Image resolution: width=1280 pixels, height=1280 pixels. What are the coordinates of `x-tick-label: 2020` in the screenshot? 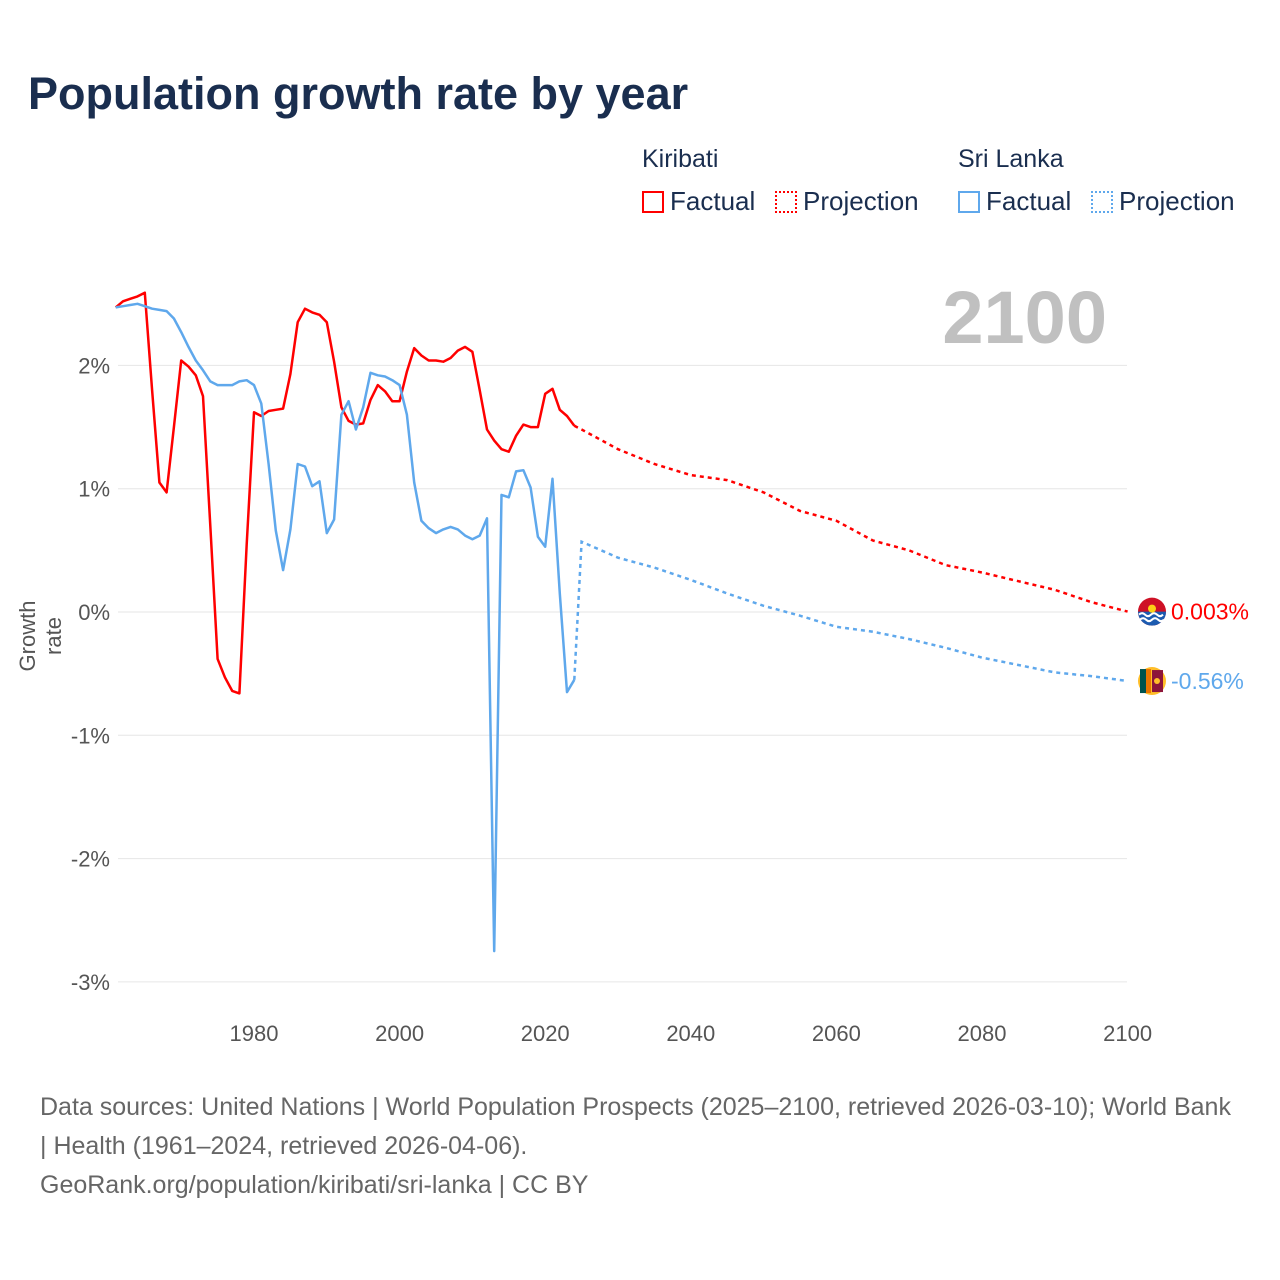 It's located at (545, 1033).